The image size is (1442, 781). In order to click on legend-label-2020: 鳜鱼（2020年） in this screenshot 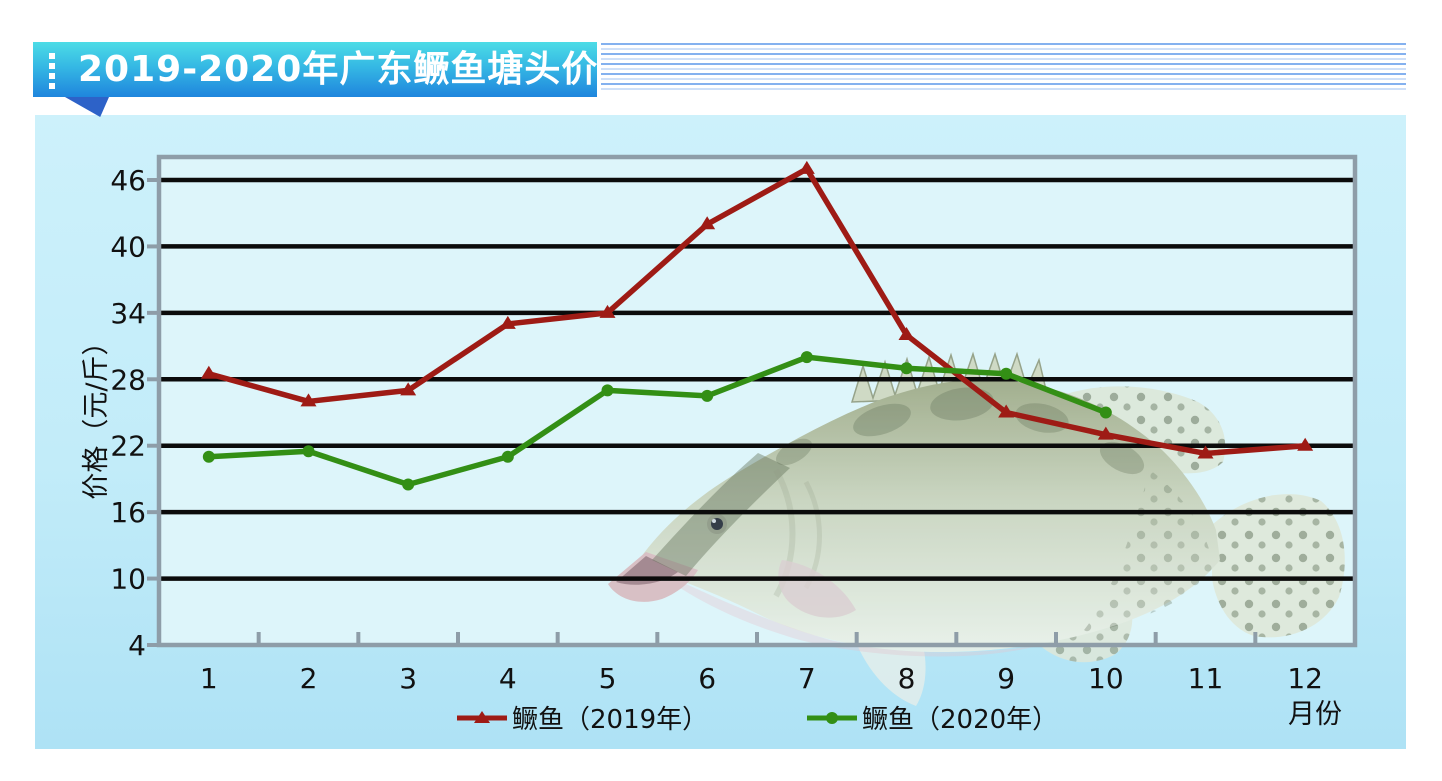, I will do `click(960, 720)`.